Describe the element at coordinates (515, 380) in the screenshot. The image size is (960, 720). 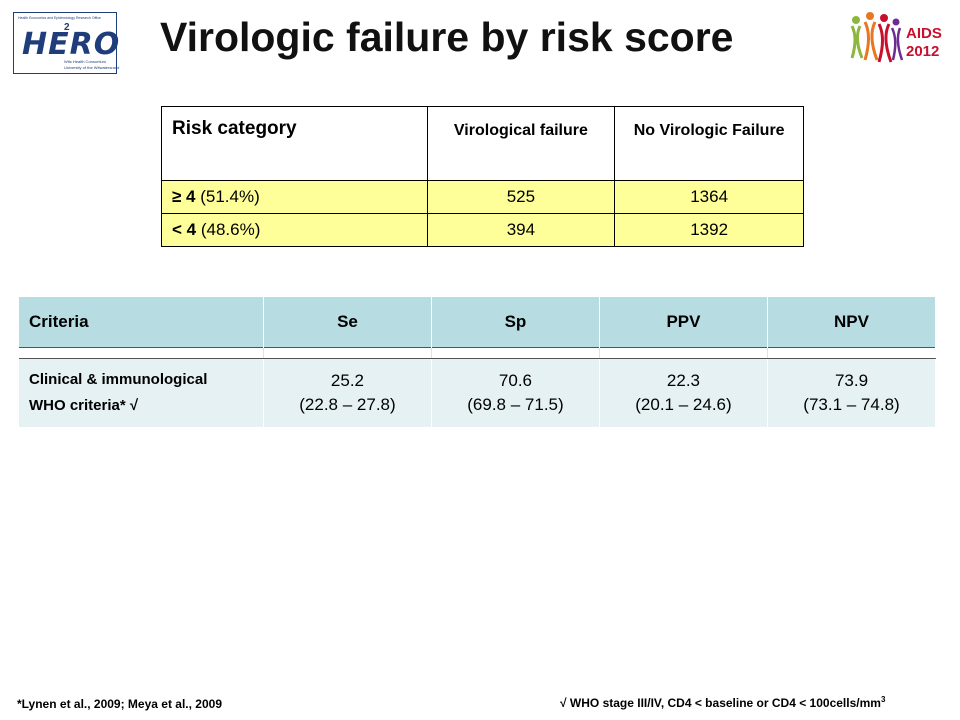
I see `sp-value: 70.6` at that location.